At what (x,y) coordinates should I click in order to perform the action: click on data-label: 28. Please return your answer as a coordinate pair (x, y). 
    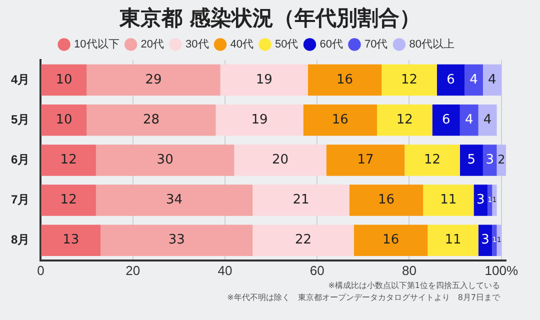
    Looking at the image, I should click on (151, 120).